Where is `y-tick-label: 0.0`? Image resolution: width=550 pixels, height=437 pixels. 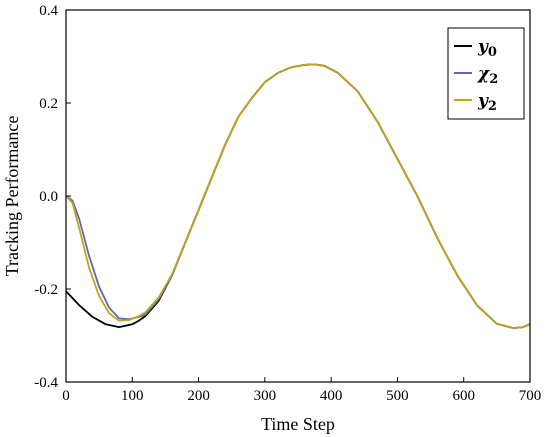
y-tick-label: 0.0 is located at coordinates (48, 197).